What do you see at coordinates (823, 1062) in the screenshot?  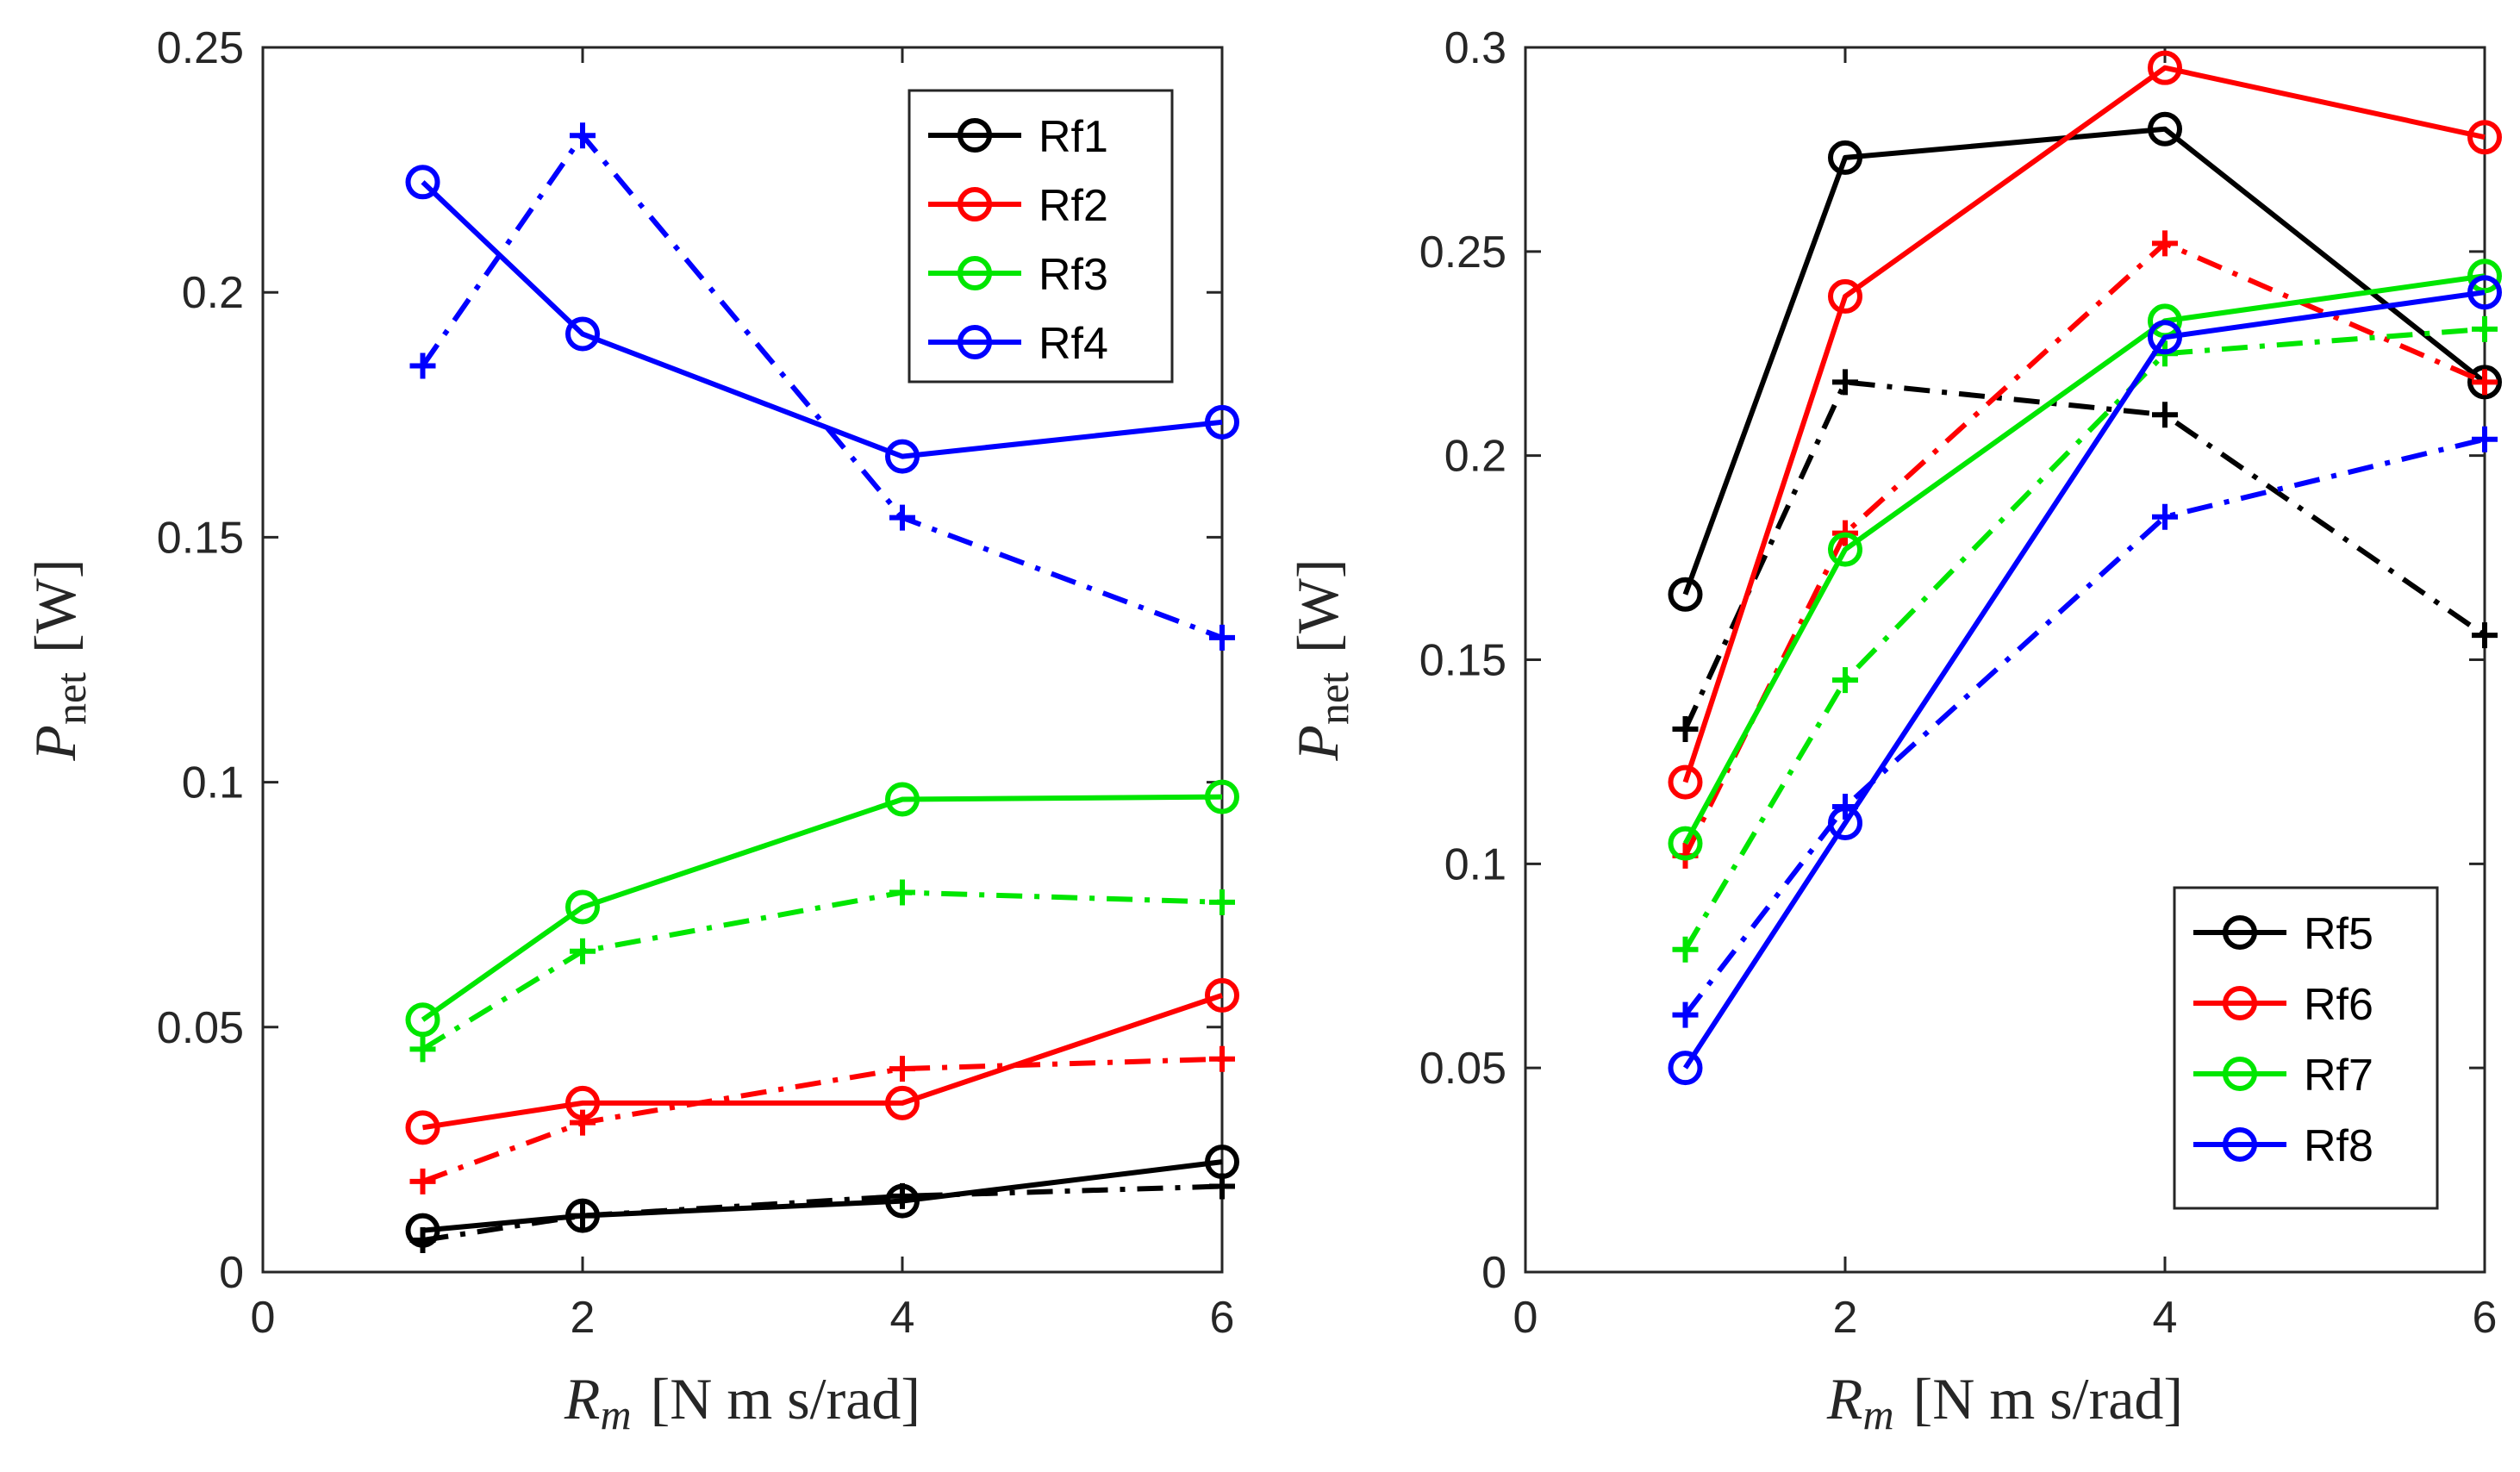 I see `series-line-solid-rf2` at bounding box center [823, 1062].